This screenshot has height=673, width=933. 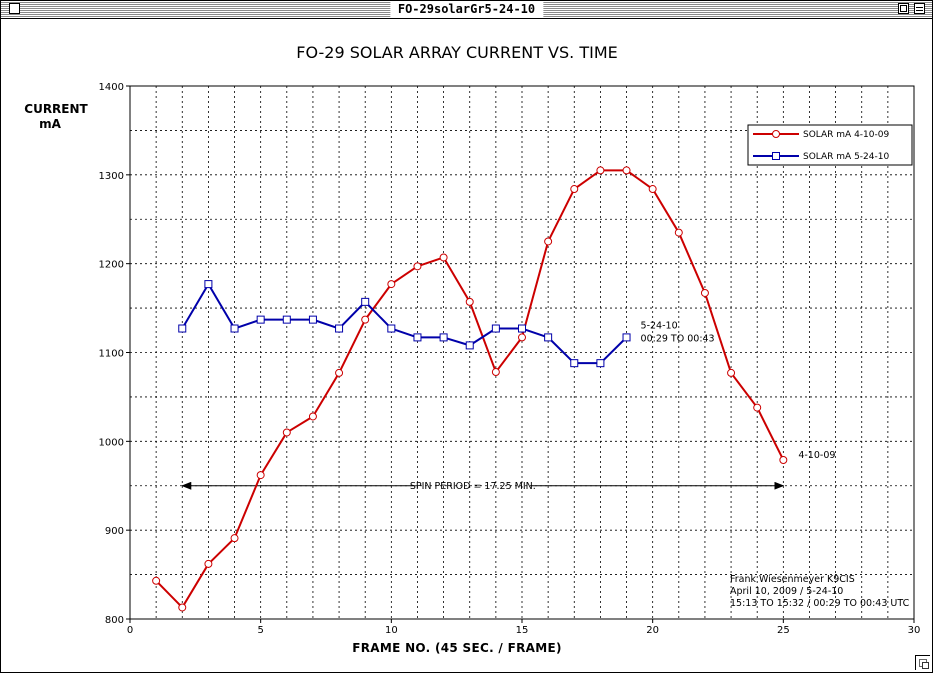 What do you see at coordinates (830, 145) in the screenshot?
I see `legend: SOLAR mA 4-10-09 SOLAR mA 5-24-10` at bounding box center [830, 145].